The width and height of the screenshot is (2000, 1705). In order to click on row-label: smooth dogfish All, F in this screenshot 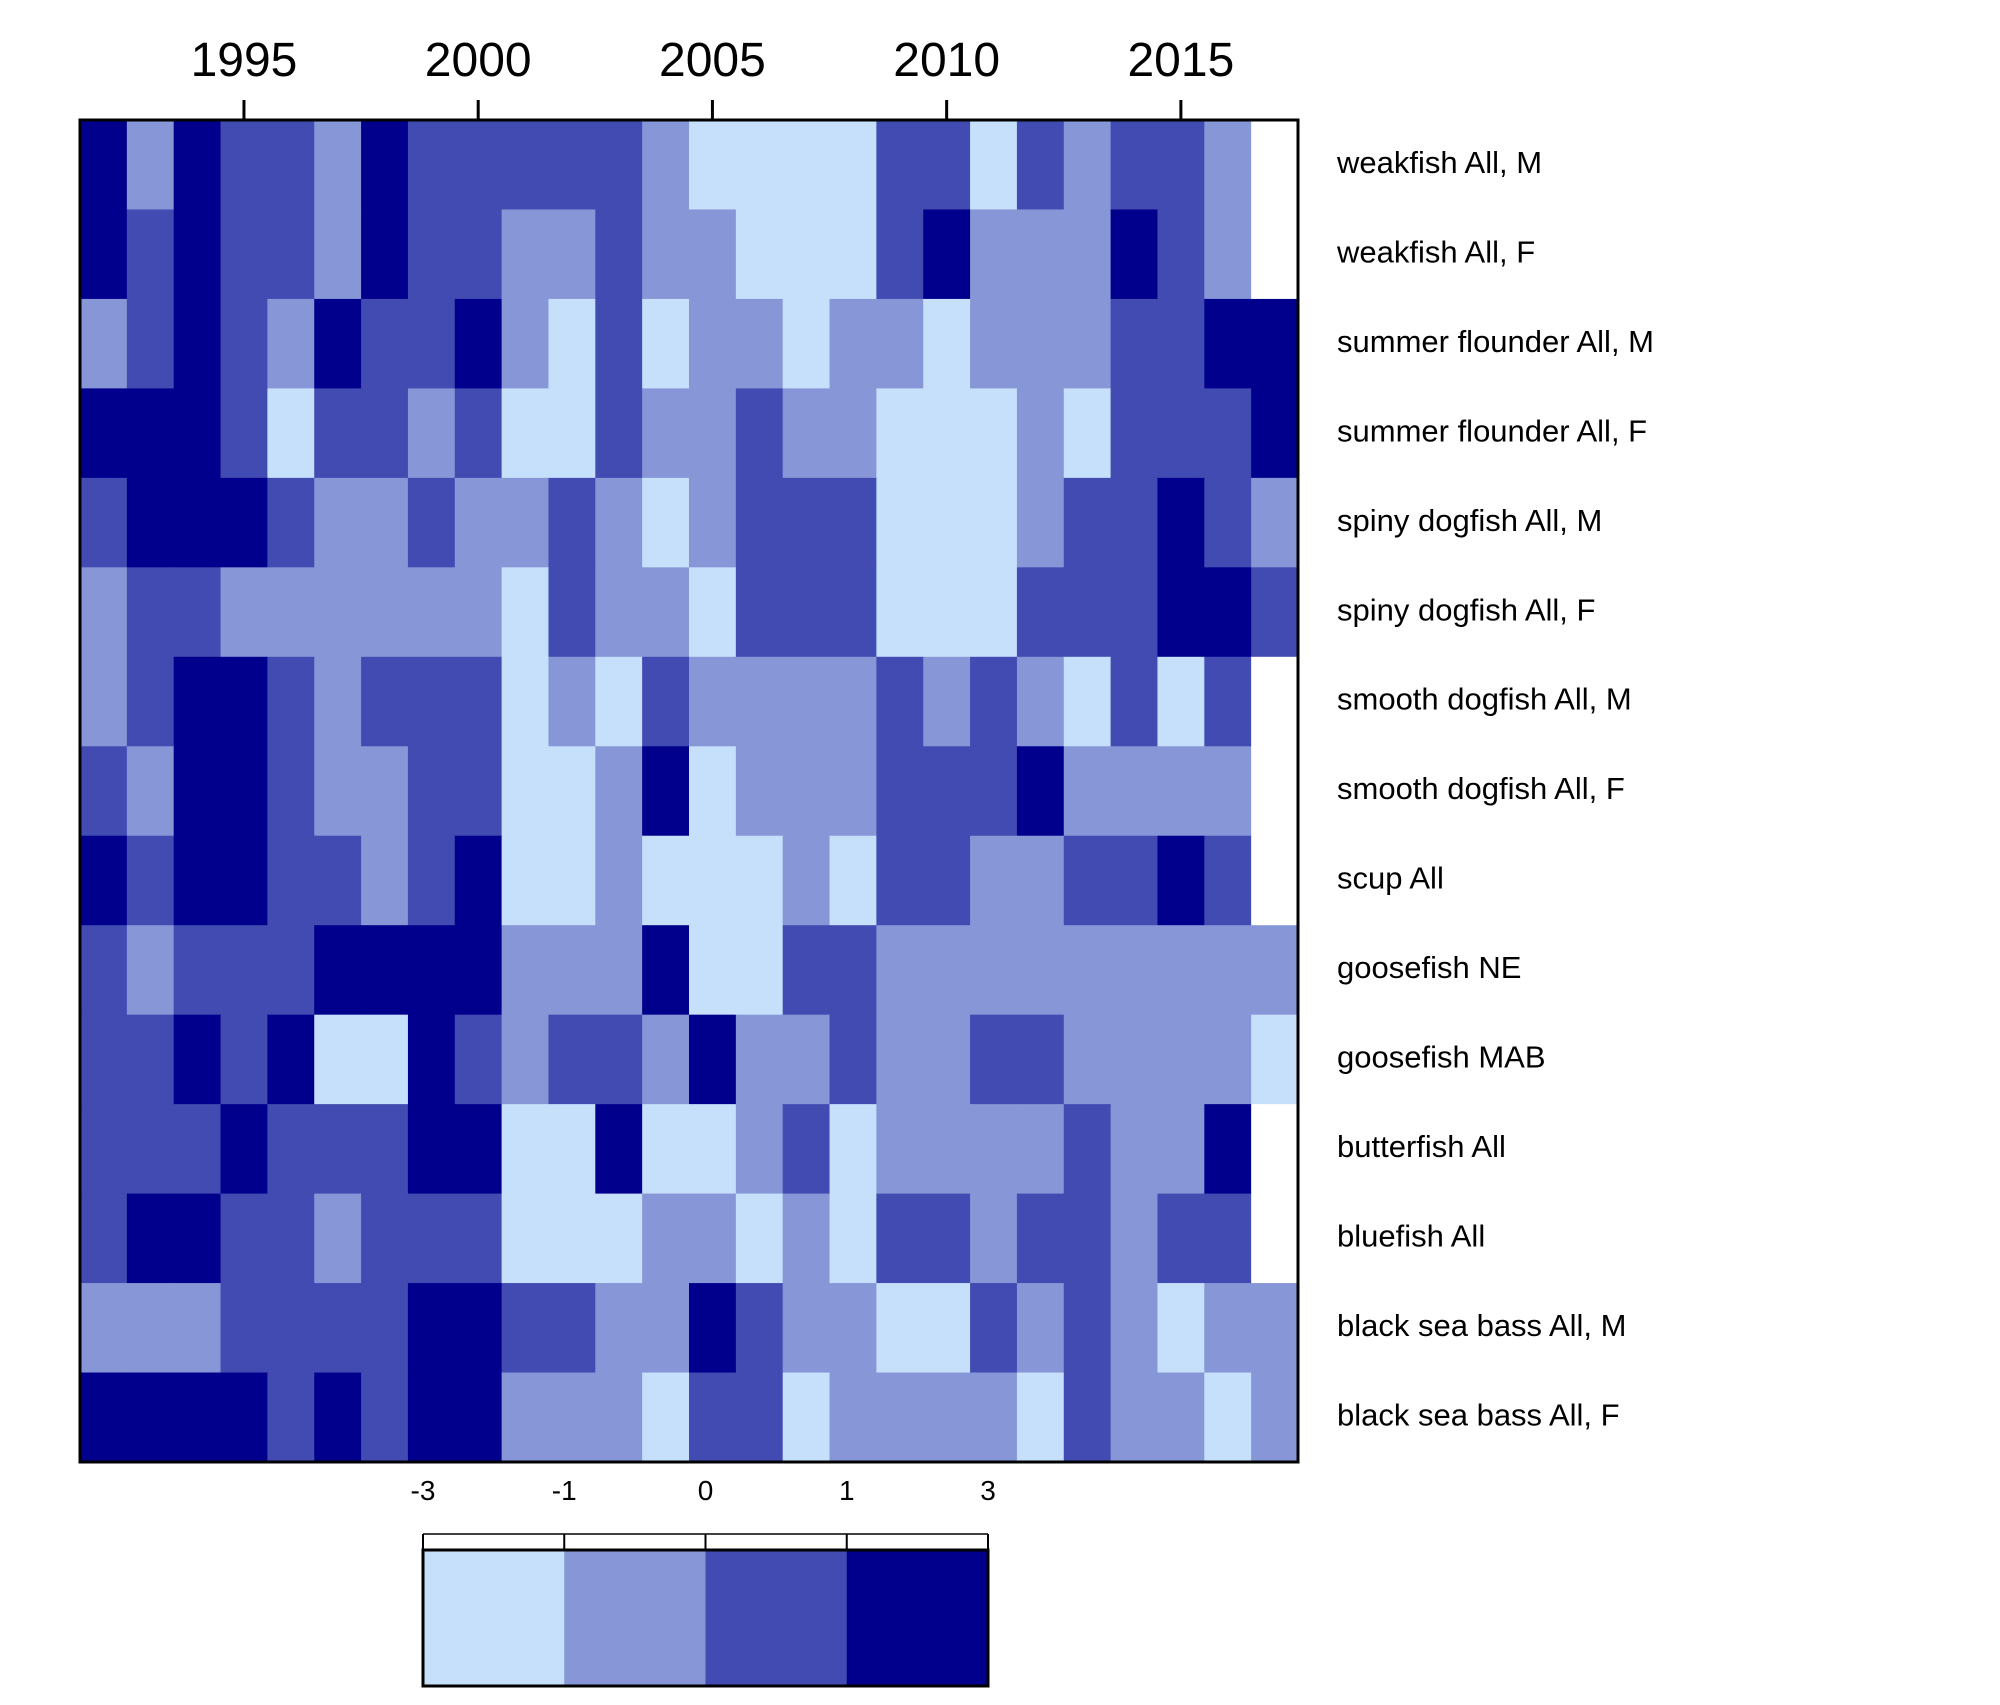, I will do `click(1481, 788)`.